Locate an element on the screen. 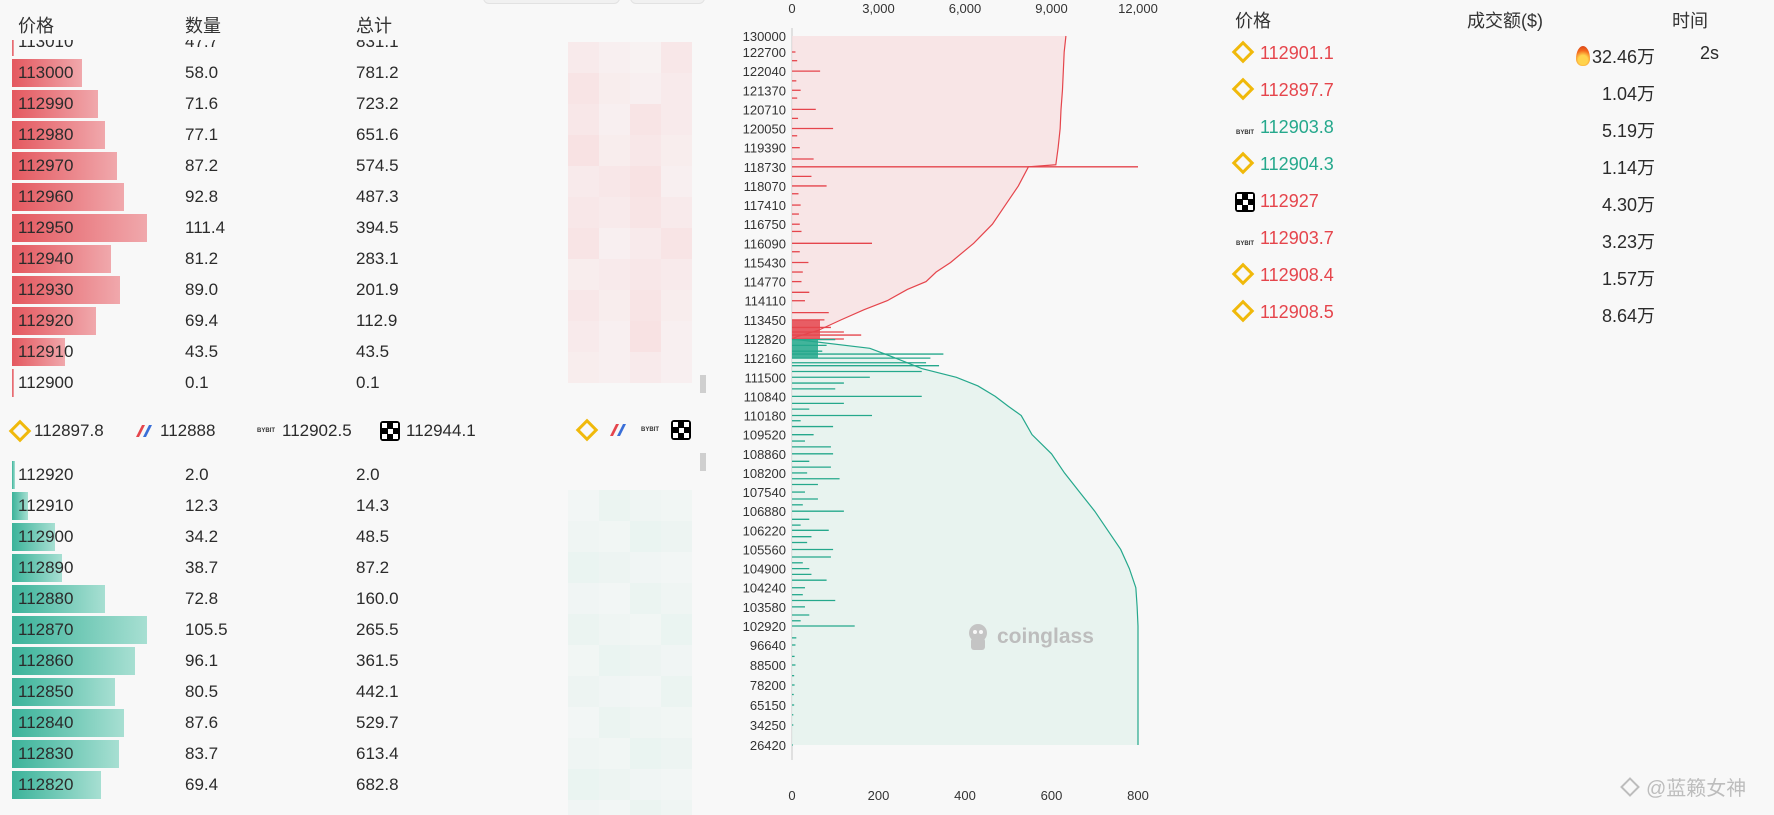 Image resolution: width=1774 pixels, height=815 pixels. exchange-price: 112888 is located at coordinates (188, 430).